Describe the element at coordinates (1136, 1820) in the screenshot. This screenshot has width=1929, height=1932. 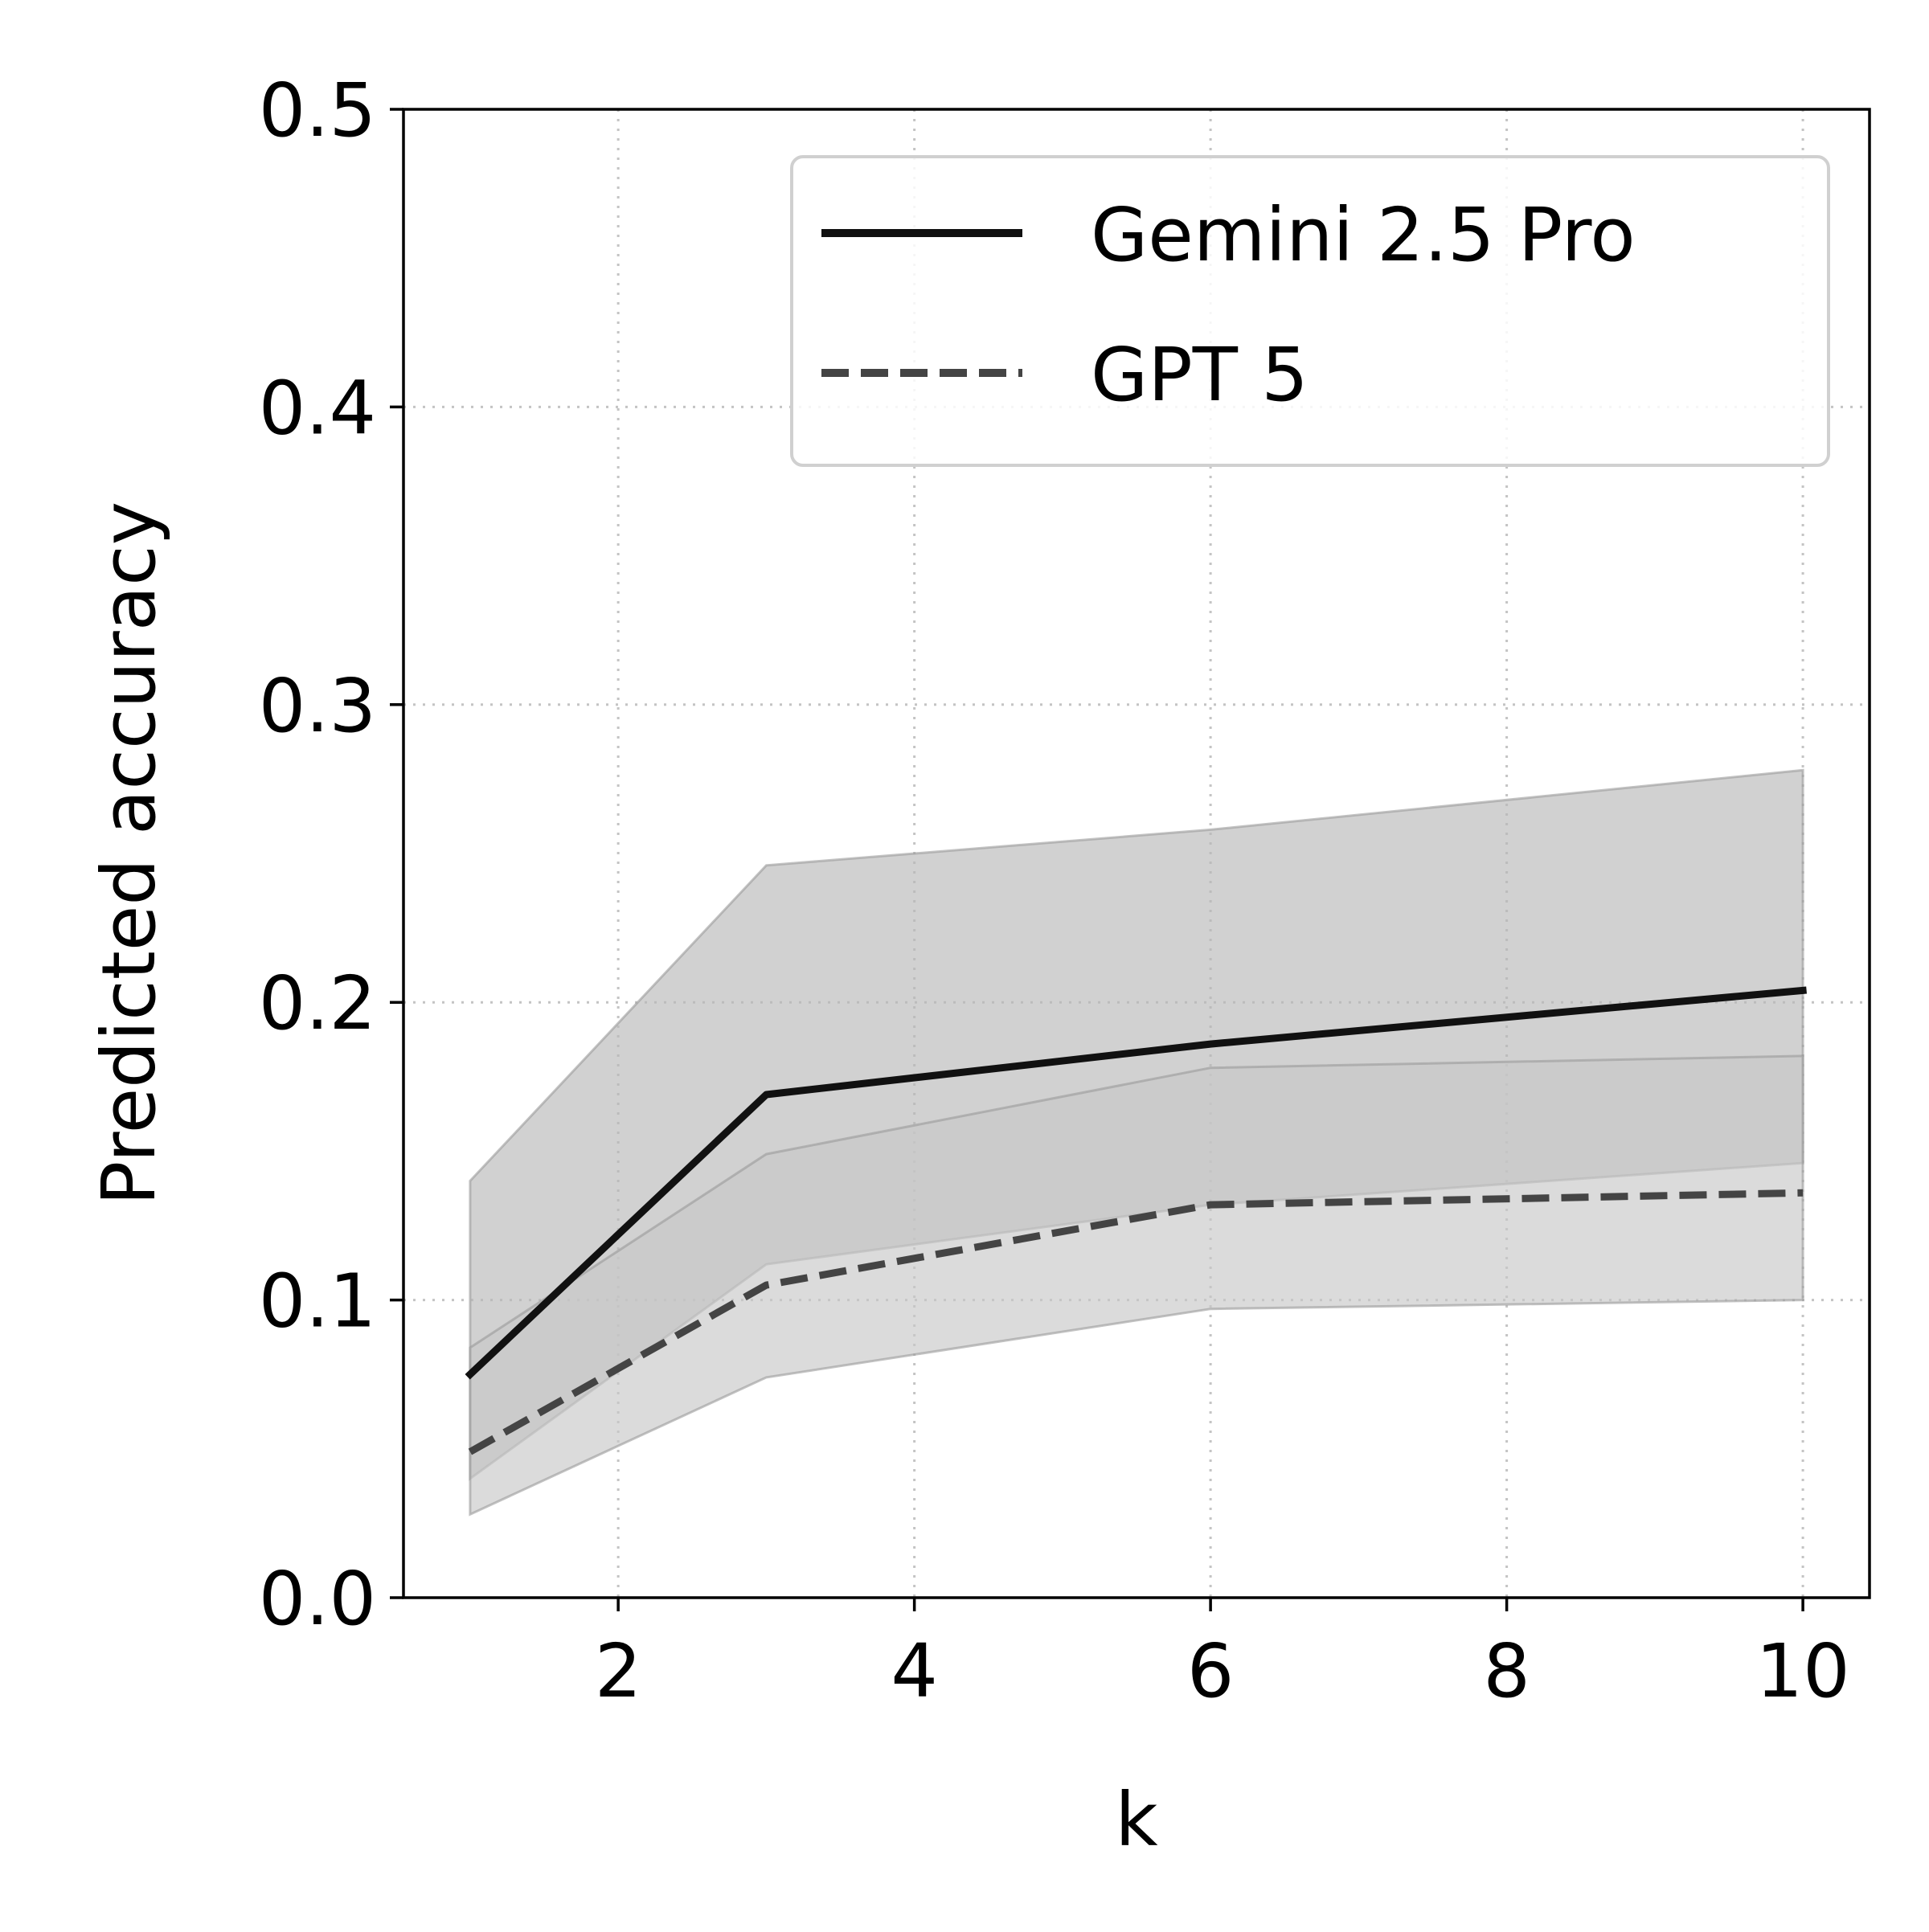
I see `x-axis-label: k` at that location.